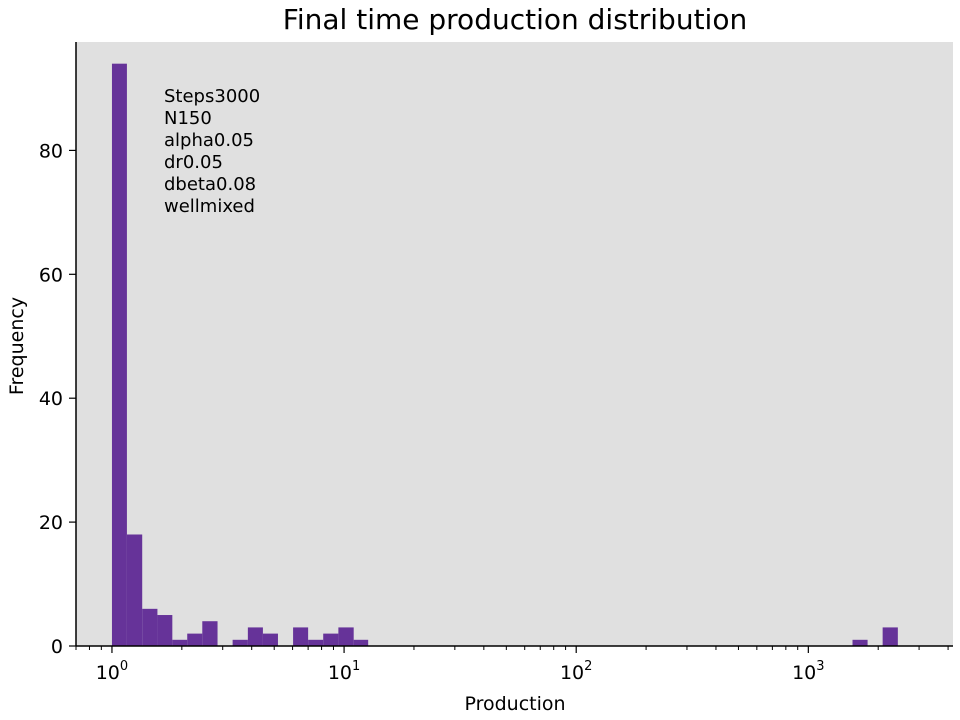 Image resolution: width=960 pixels, height=720 pixels. I want to click on x-tick-label: 10³, so click(808, 671).